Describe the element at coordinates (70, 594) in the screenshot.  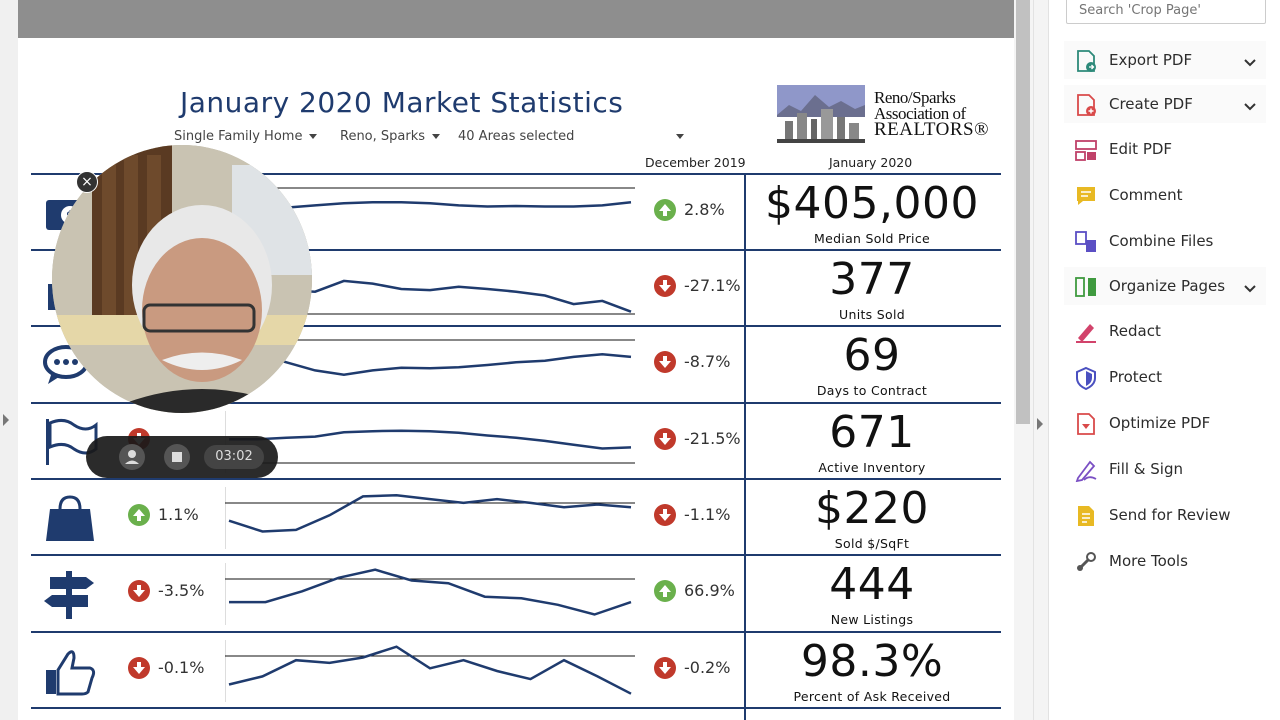
I see `signpost-icon` at that location.